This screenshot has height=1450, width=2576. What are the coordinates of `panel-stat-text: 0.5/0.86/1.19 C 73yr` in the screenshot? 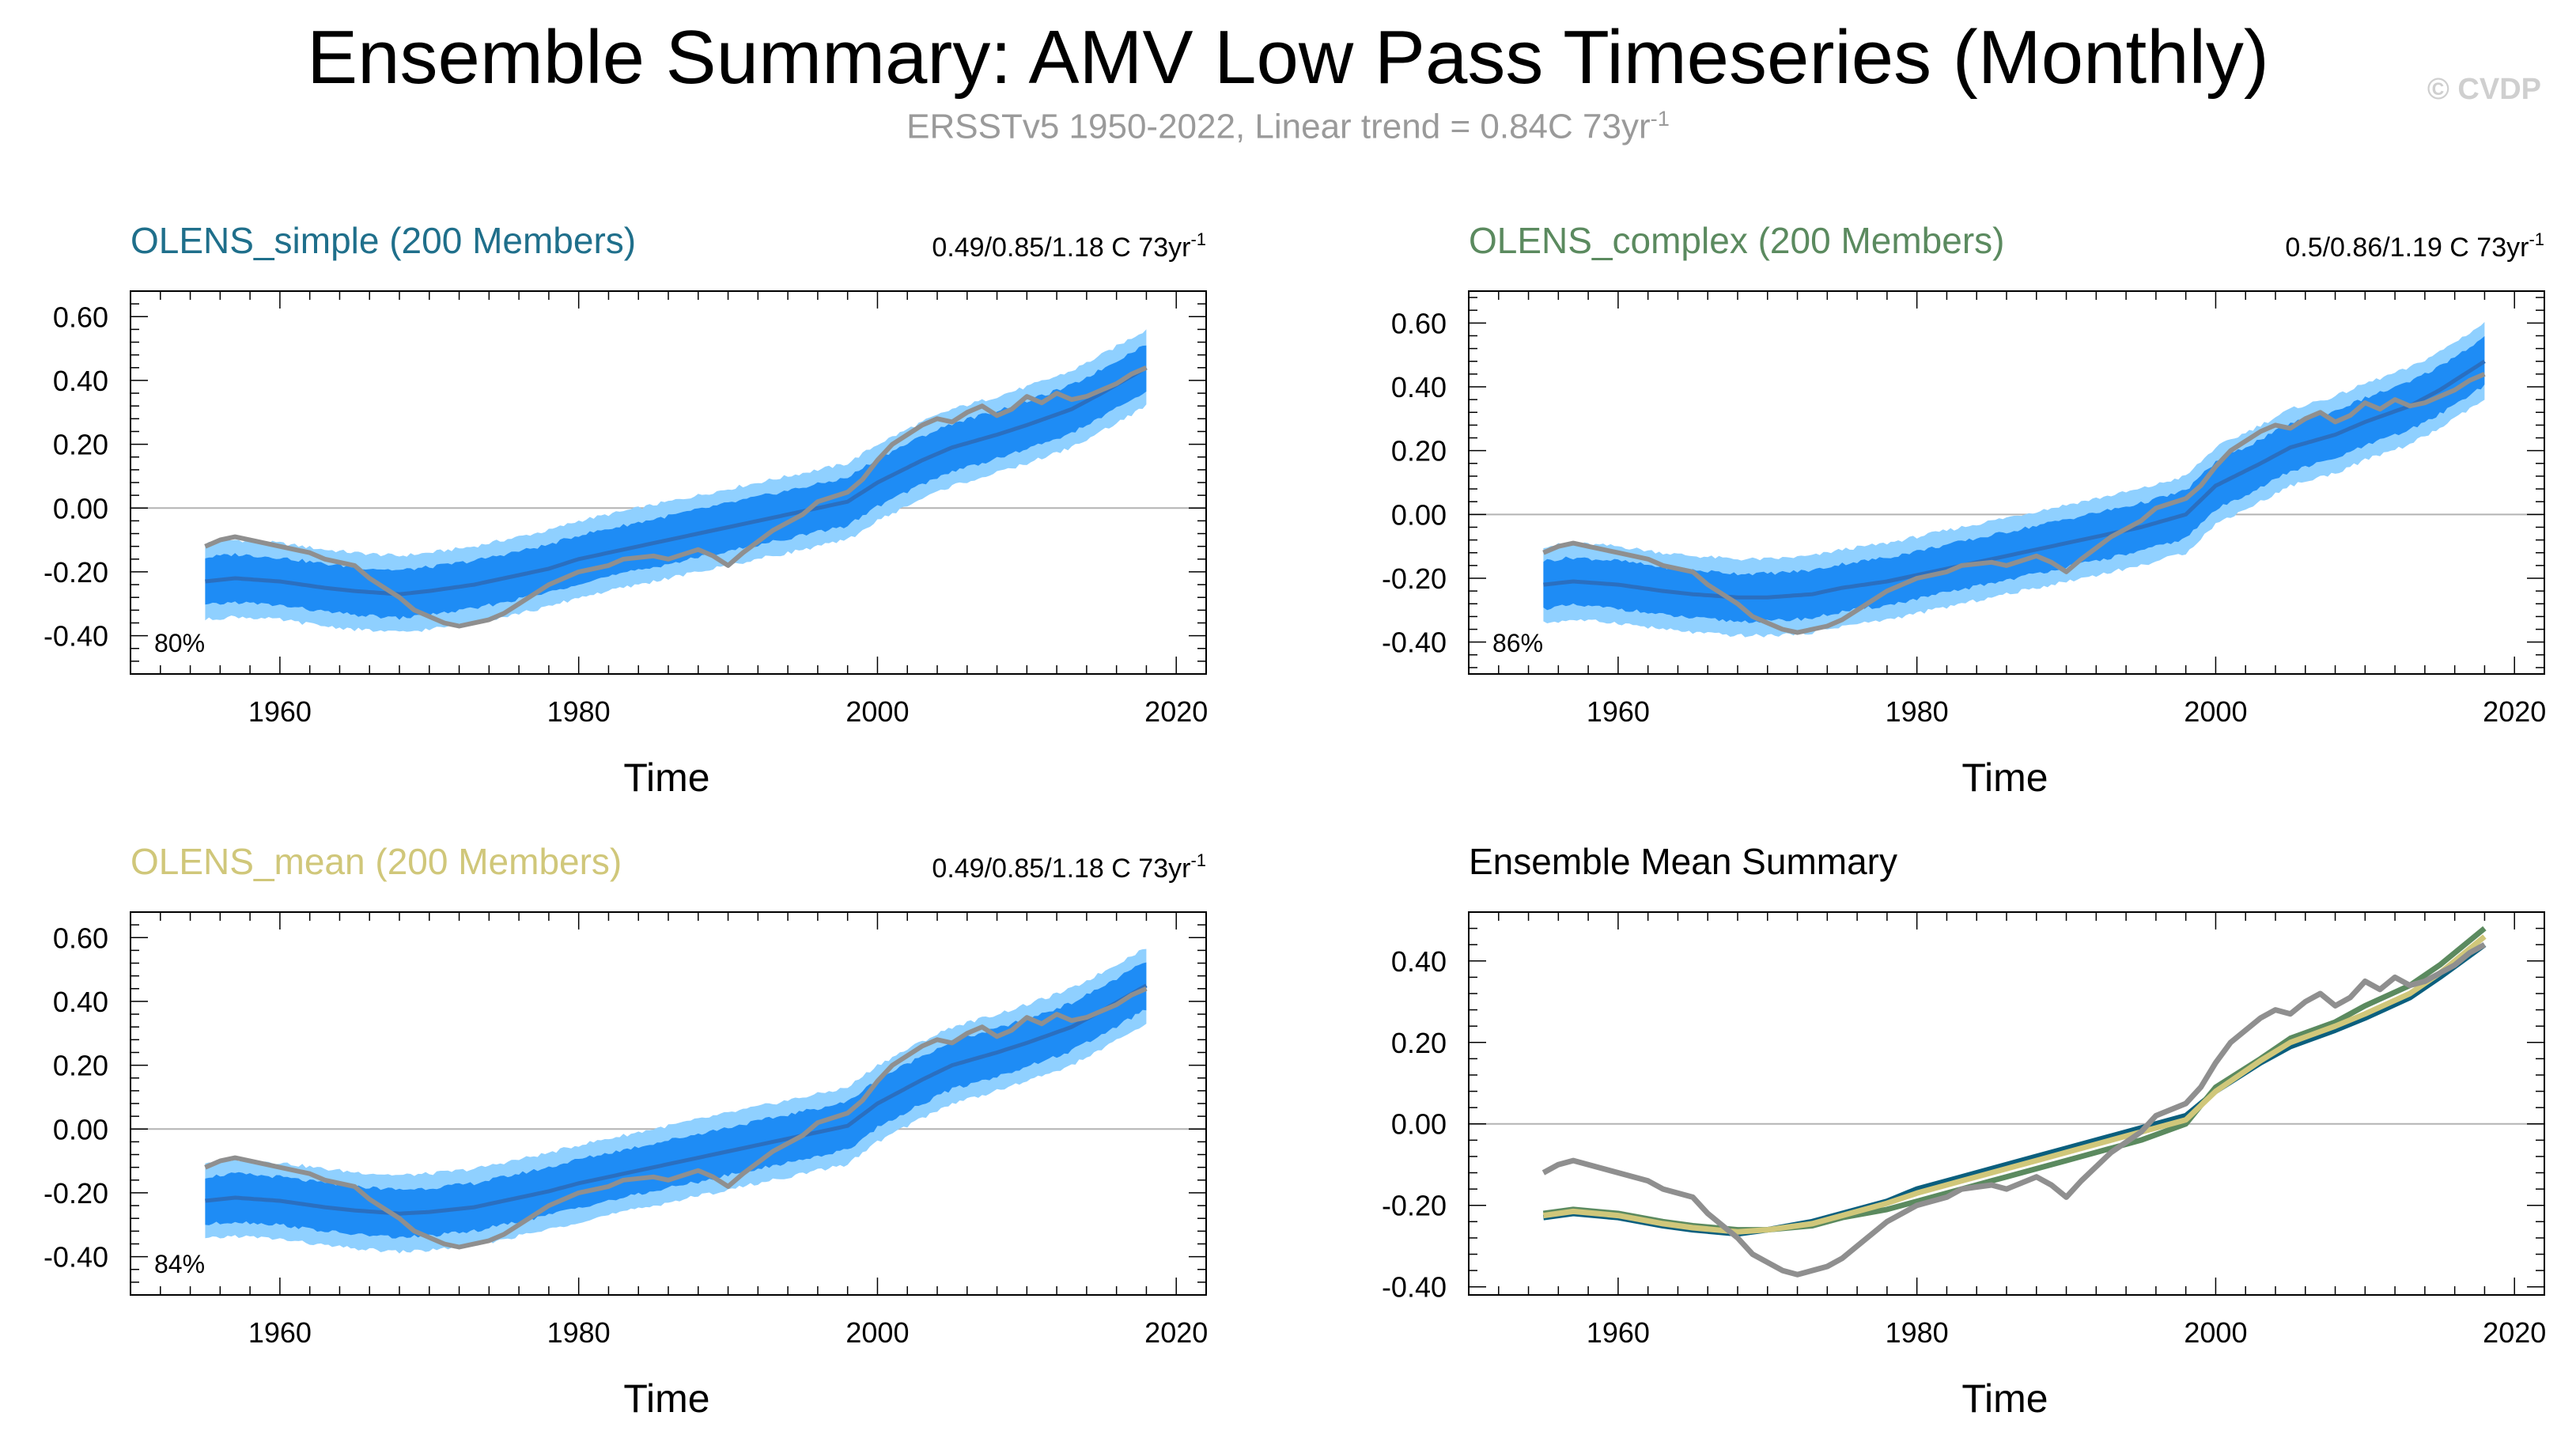 It's located at (2407, 248).